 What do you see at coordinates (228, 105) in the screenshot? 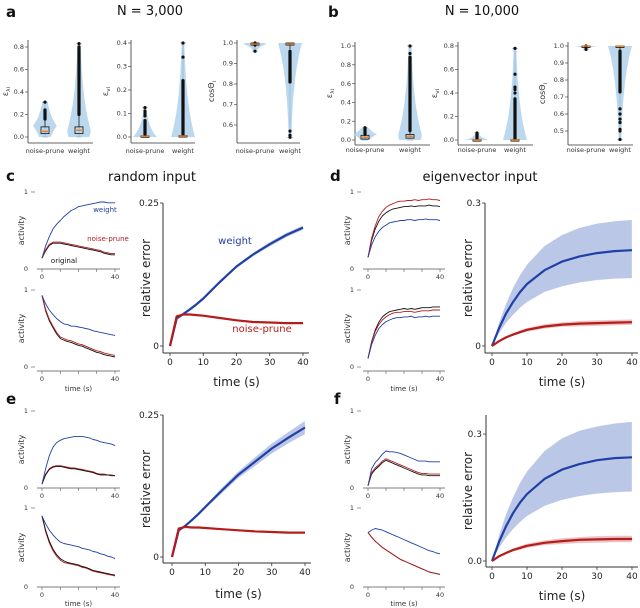
I see `y-tick-label: 0.7` at bounding box center [228, 105].